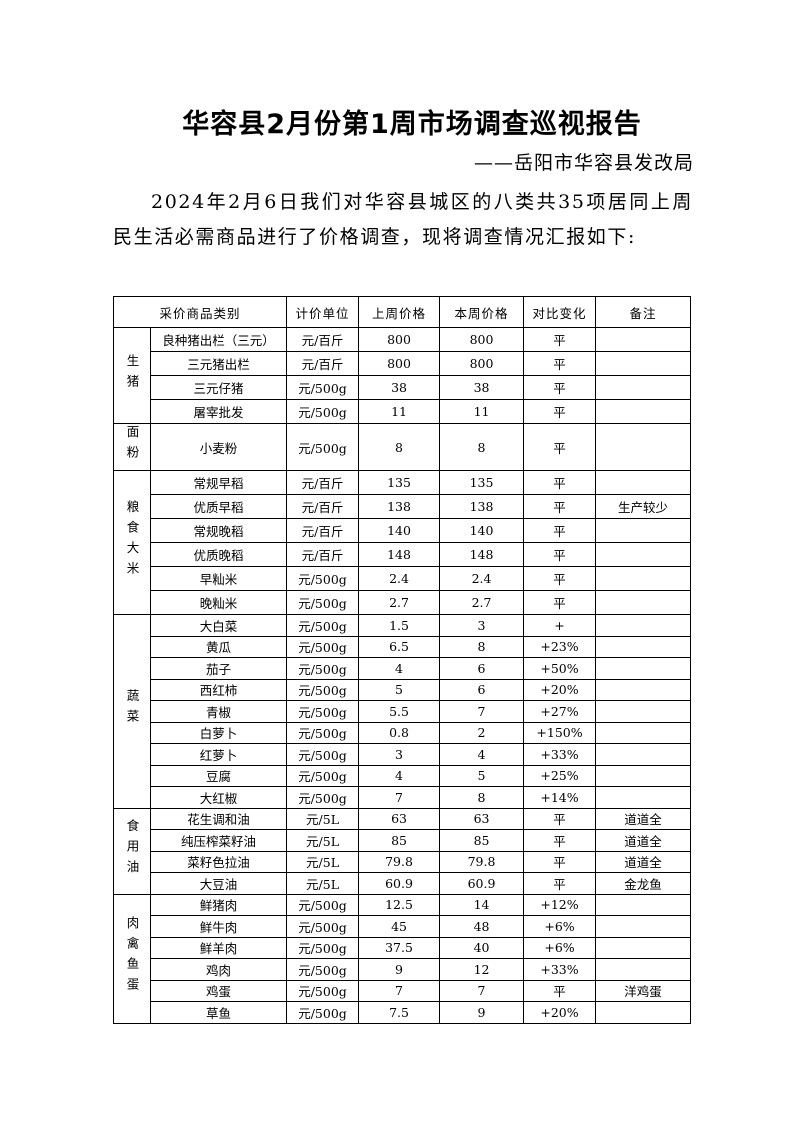  I want to click on table-row: 晚籼米 元/500g 2.7 2.7 平, so click(403, 602).